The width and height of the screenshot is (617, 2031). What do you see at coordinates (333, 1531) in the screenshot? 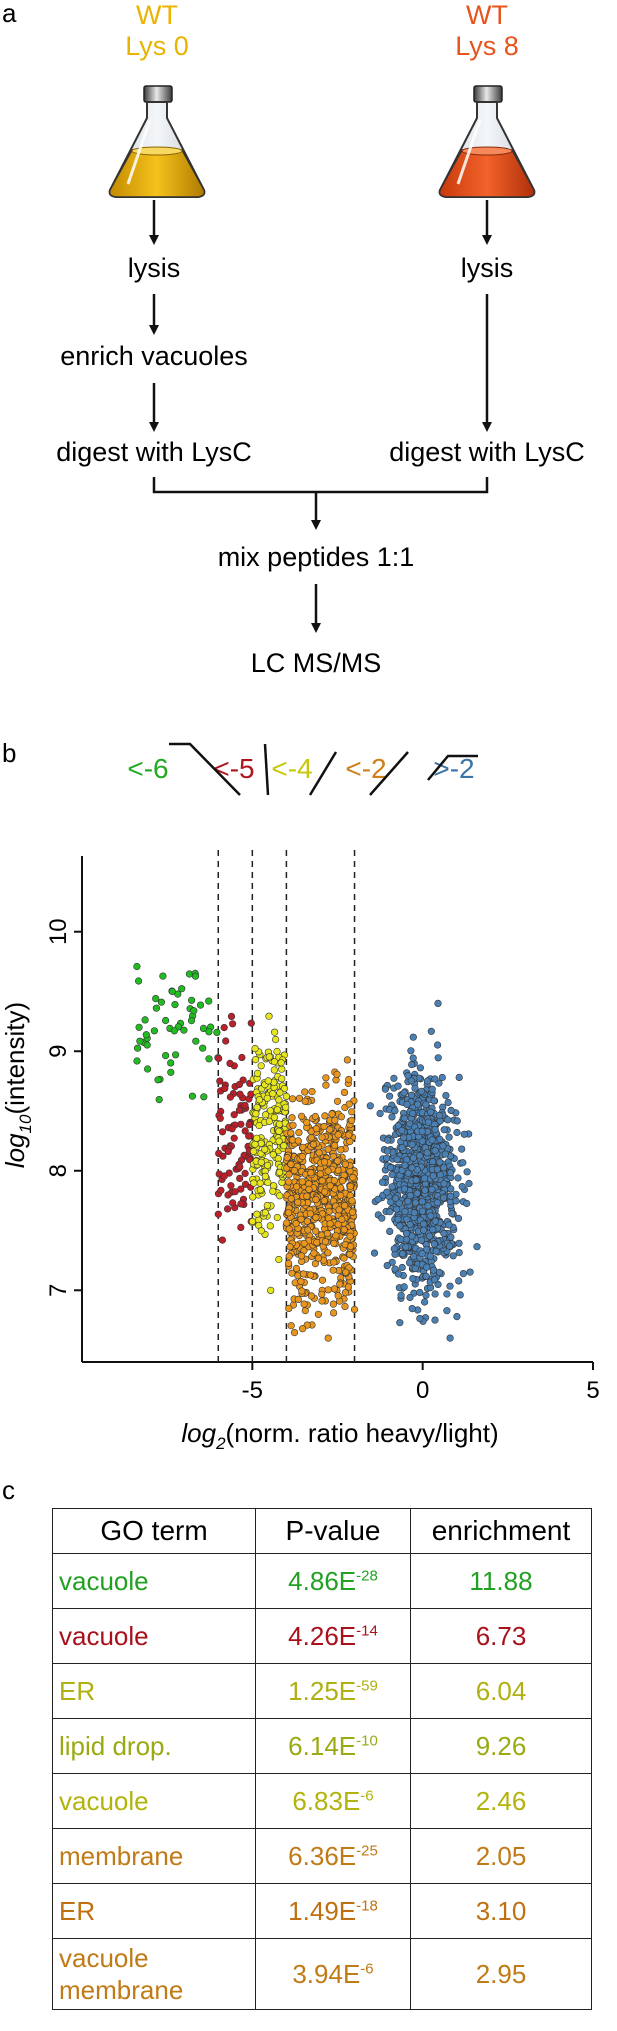
I see `header-p-value: P-value` at bounding box center [333, 1531].